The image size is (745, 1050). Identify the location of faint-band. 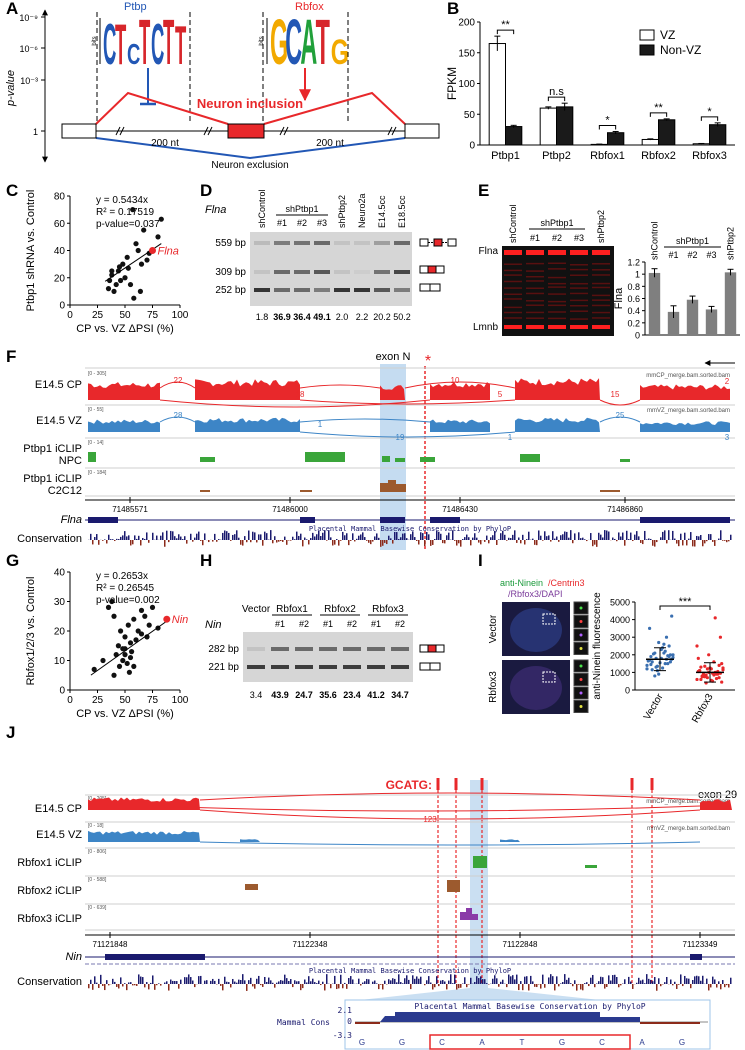
(557, 283).